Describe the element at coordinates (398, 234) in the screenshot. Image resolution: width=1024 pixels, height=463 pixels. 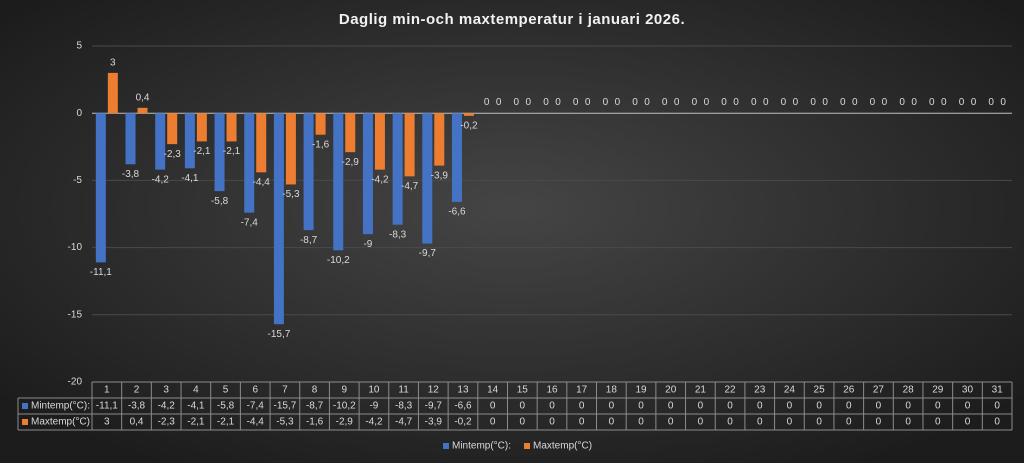
I see `data-label: -8,3` at that location.